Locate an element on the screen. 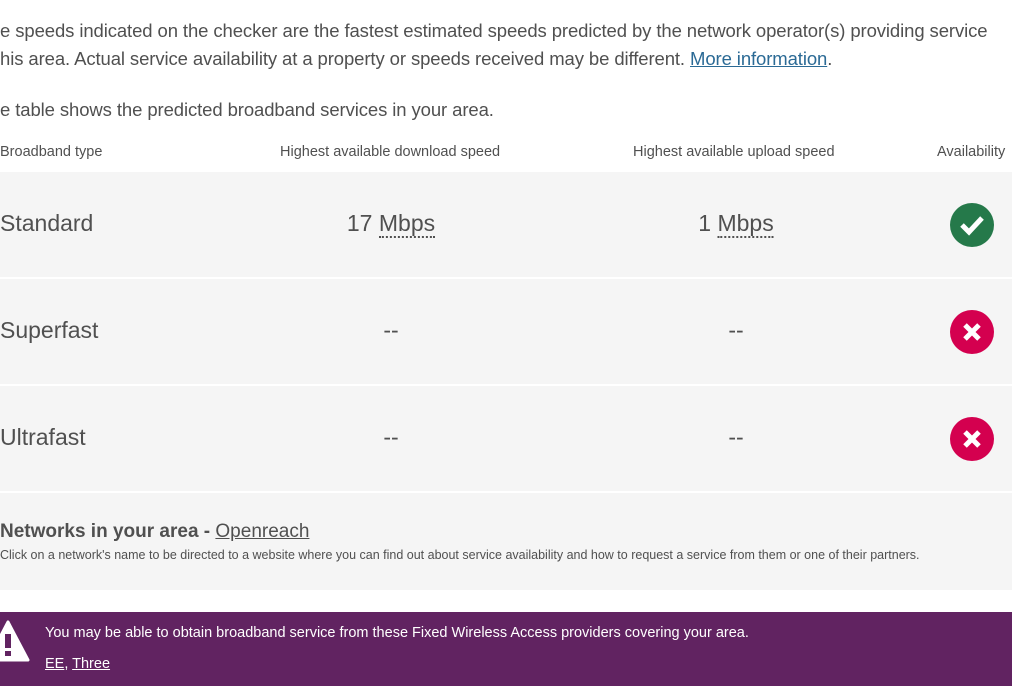  warning-icon is located at coordinates (15, 641).